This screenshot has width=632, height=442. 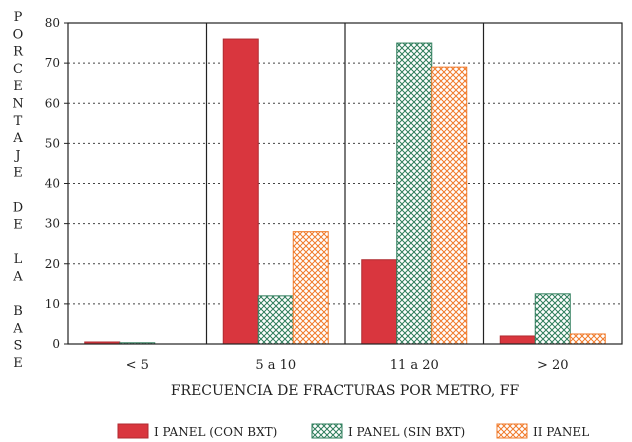 I want to click on y-axis-label-letter: L, so click(x=18, y=259).